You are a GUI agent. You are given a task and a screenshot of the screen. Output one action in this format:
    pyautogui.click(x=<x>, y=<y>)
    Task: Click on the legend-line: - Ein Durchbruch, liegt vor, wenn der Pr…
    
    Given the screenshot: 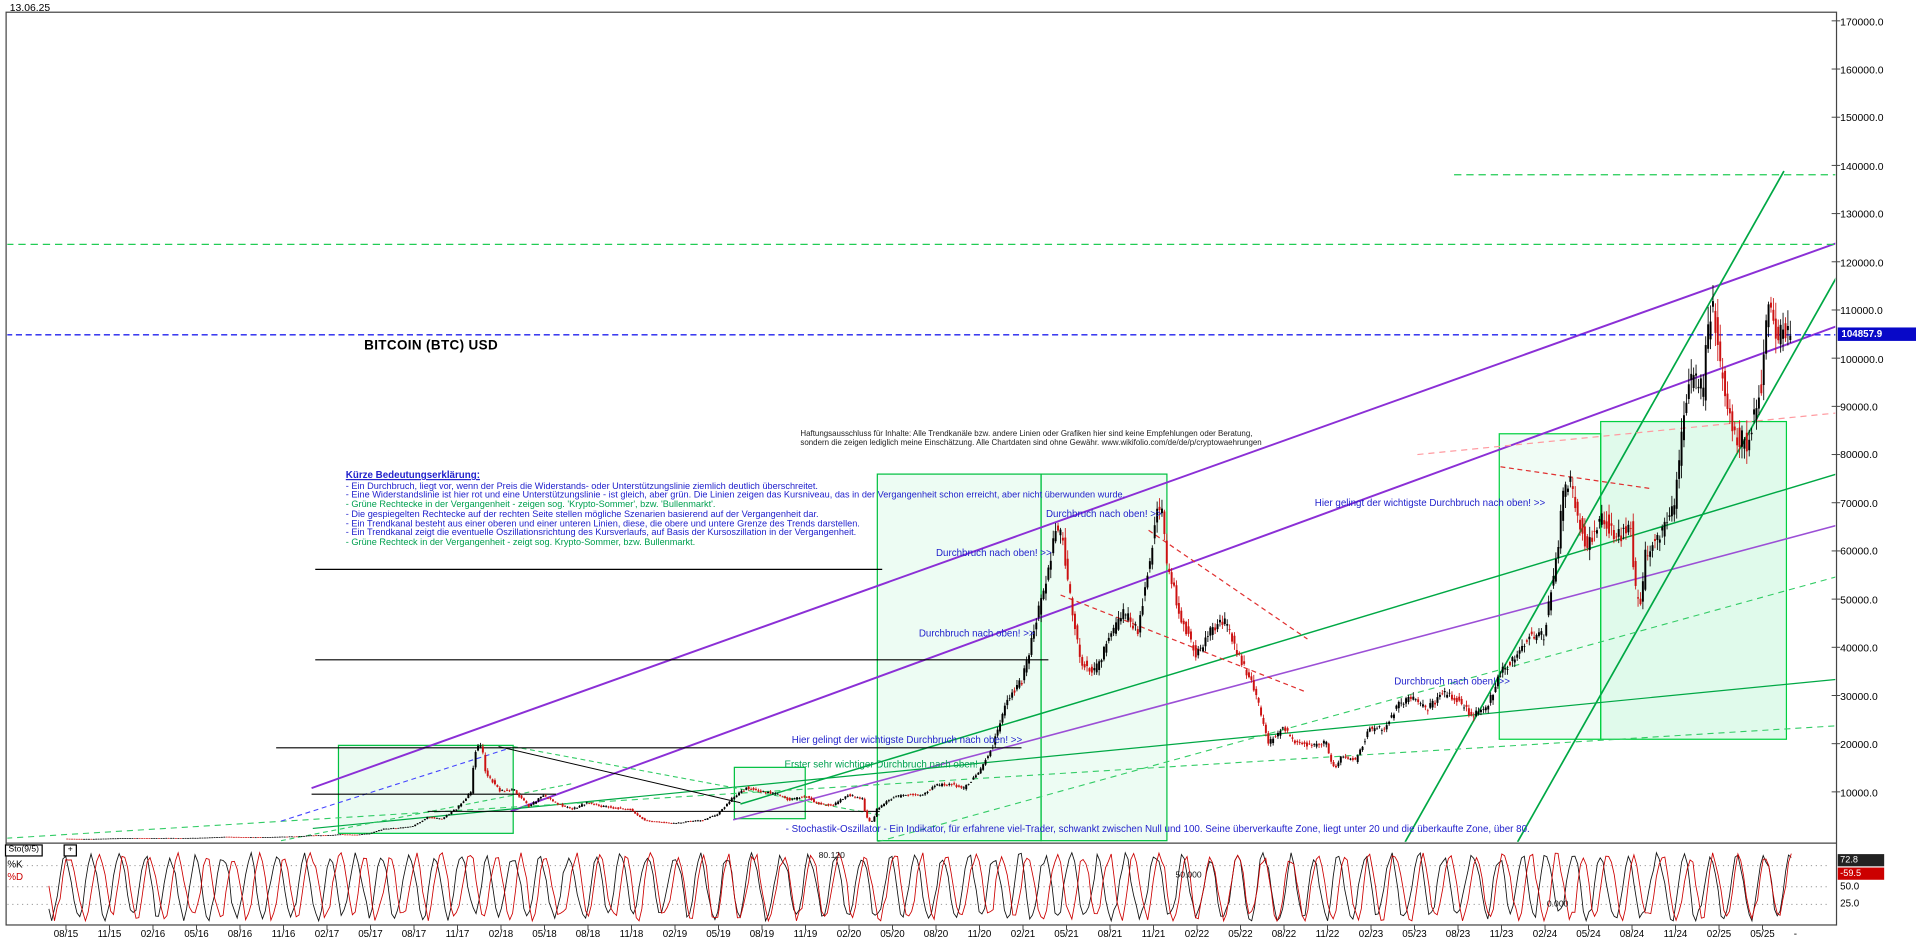 What is the action you would take?
    pyautogui.click(x=581, y=485)
    